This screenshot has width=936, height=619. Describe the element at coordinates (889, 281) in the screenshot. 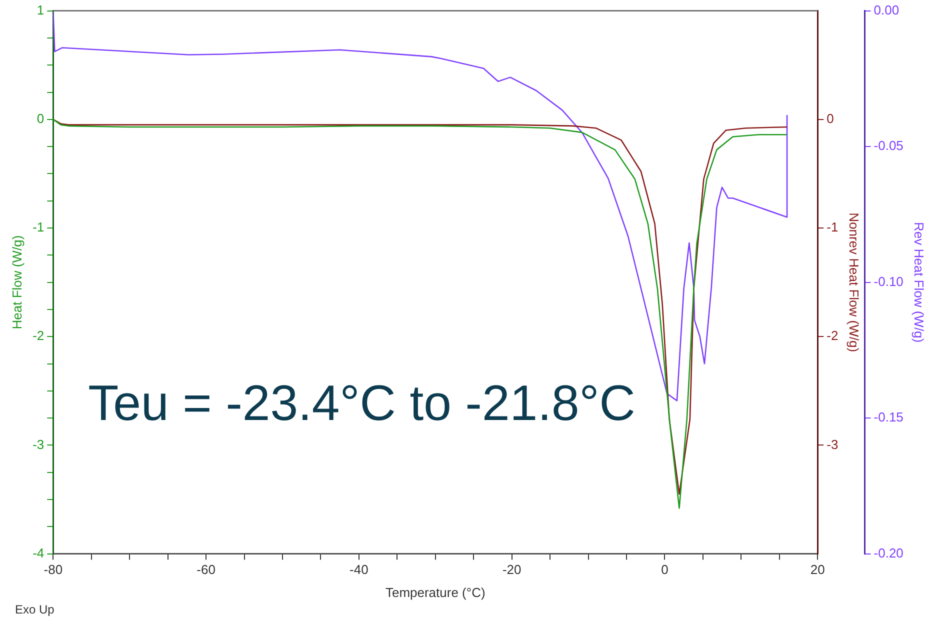

I see `y3-tick-label: -0.10` at that location.